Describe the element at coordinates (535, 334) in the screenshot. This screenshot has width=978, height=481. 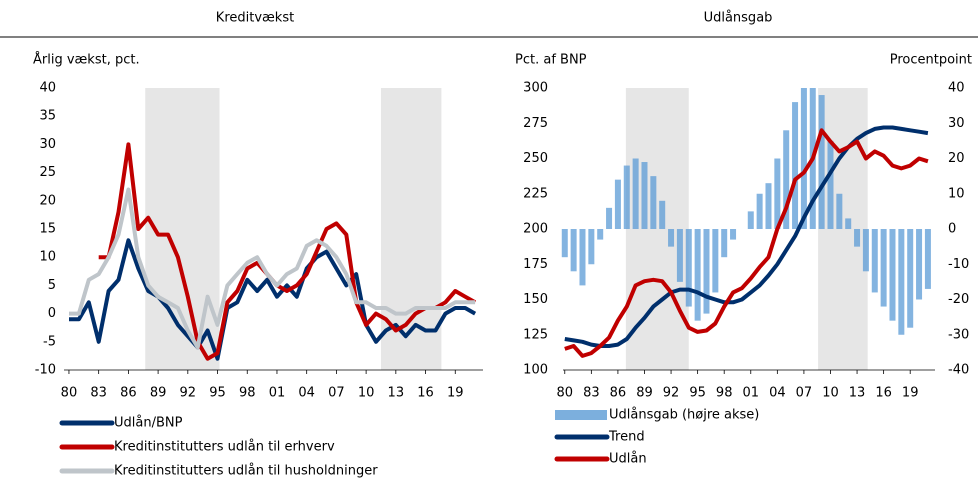
I see `y-tick-label: 125` at that location.